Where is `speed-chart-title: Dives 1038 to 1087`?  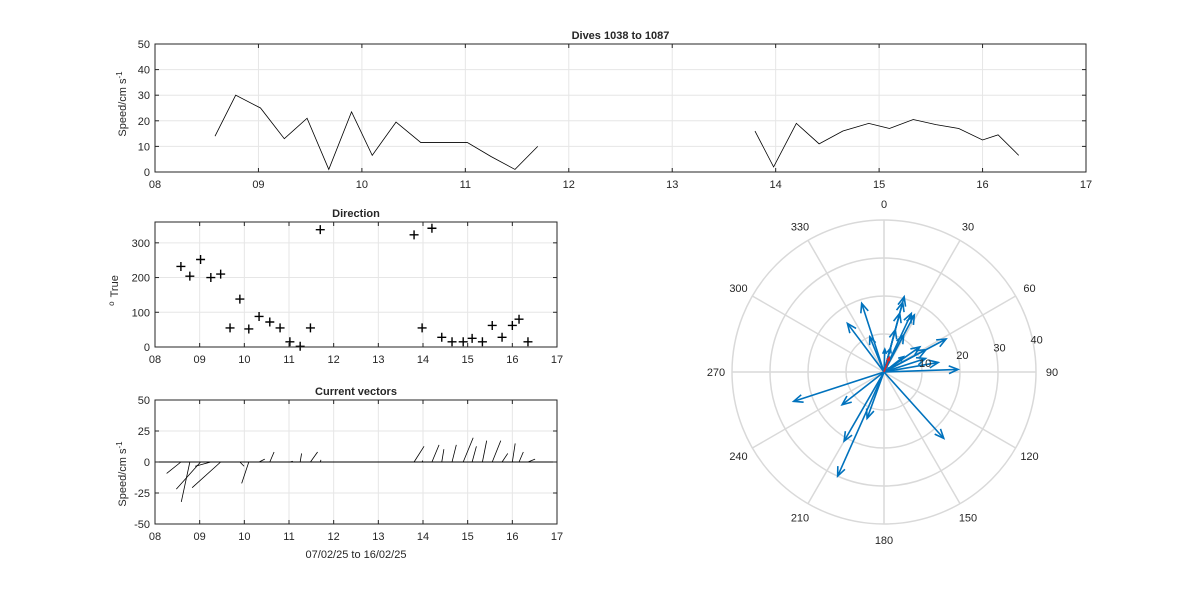
speed-chart-title: Dives 1038 to 1087 is located at coordinates (621, 36).